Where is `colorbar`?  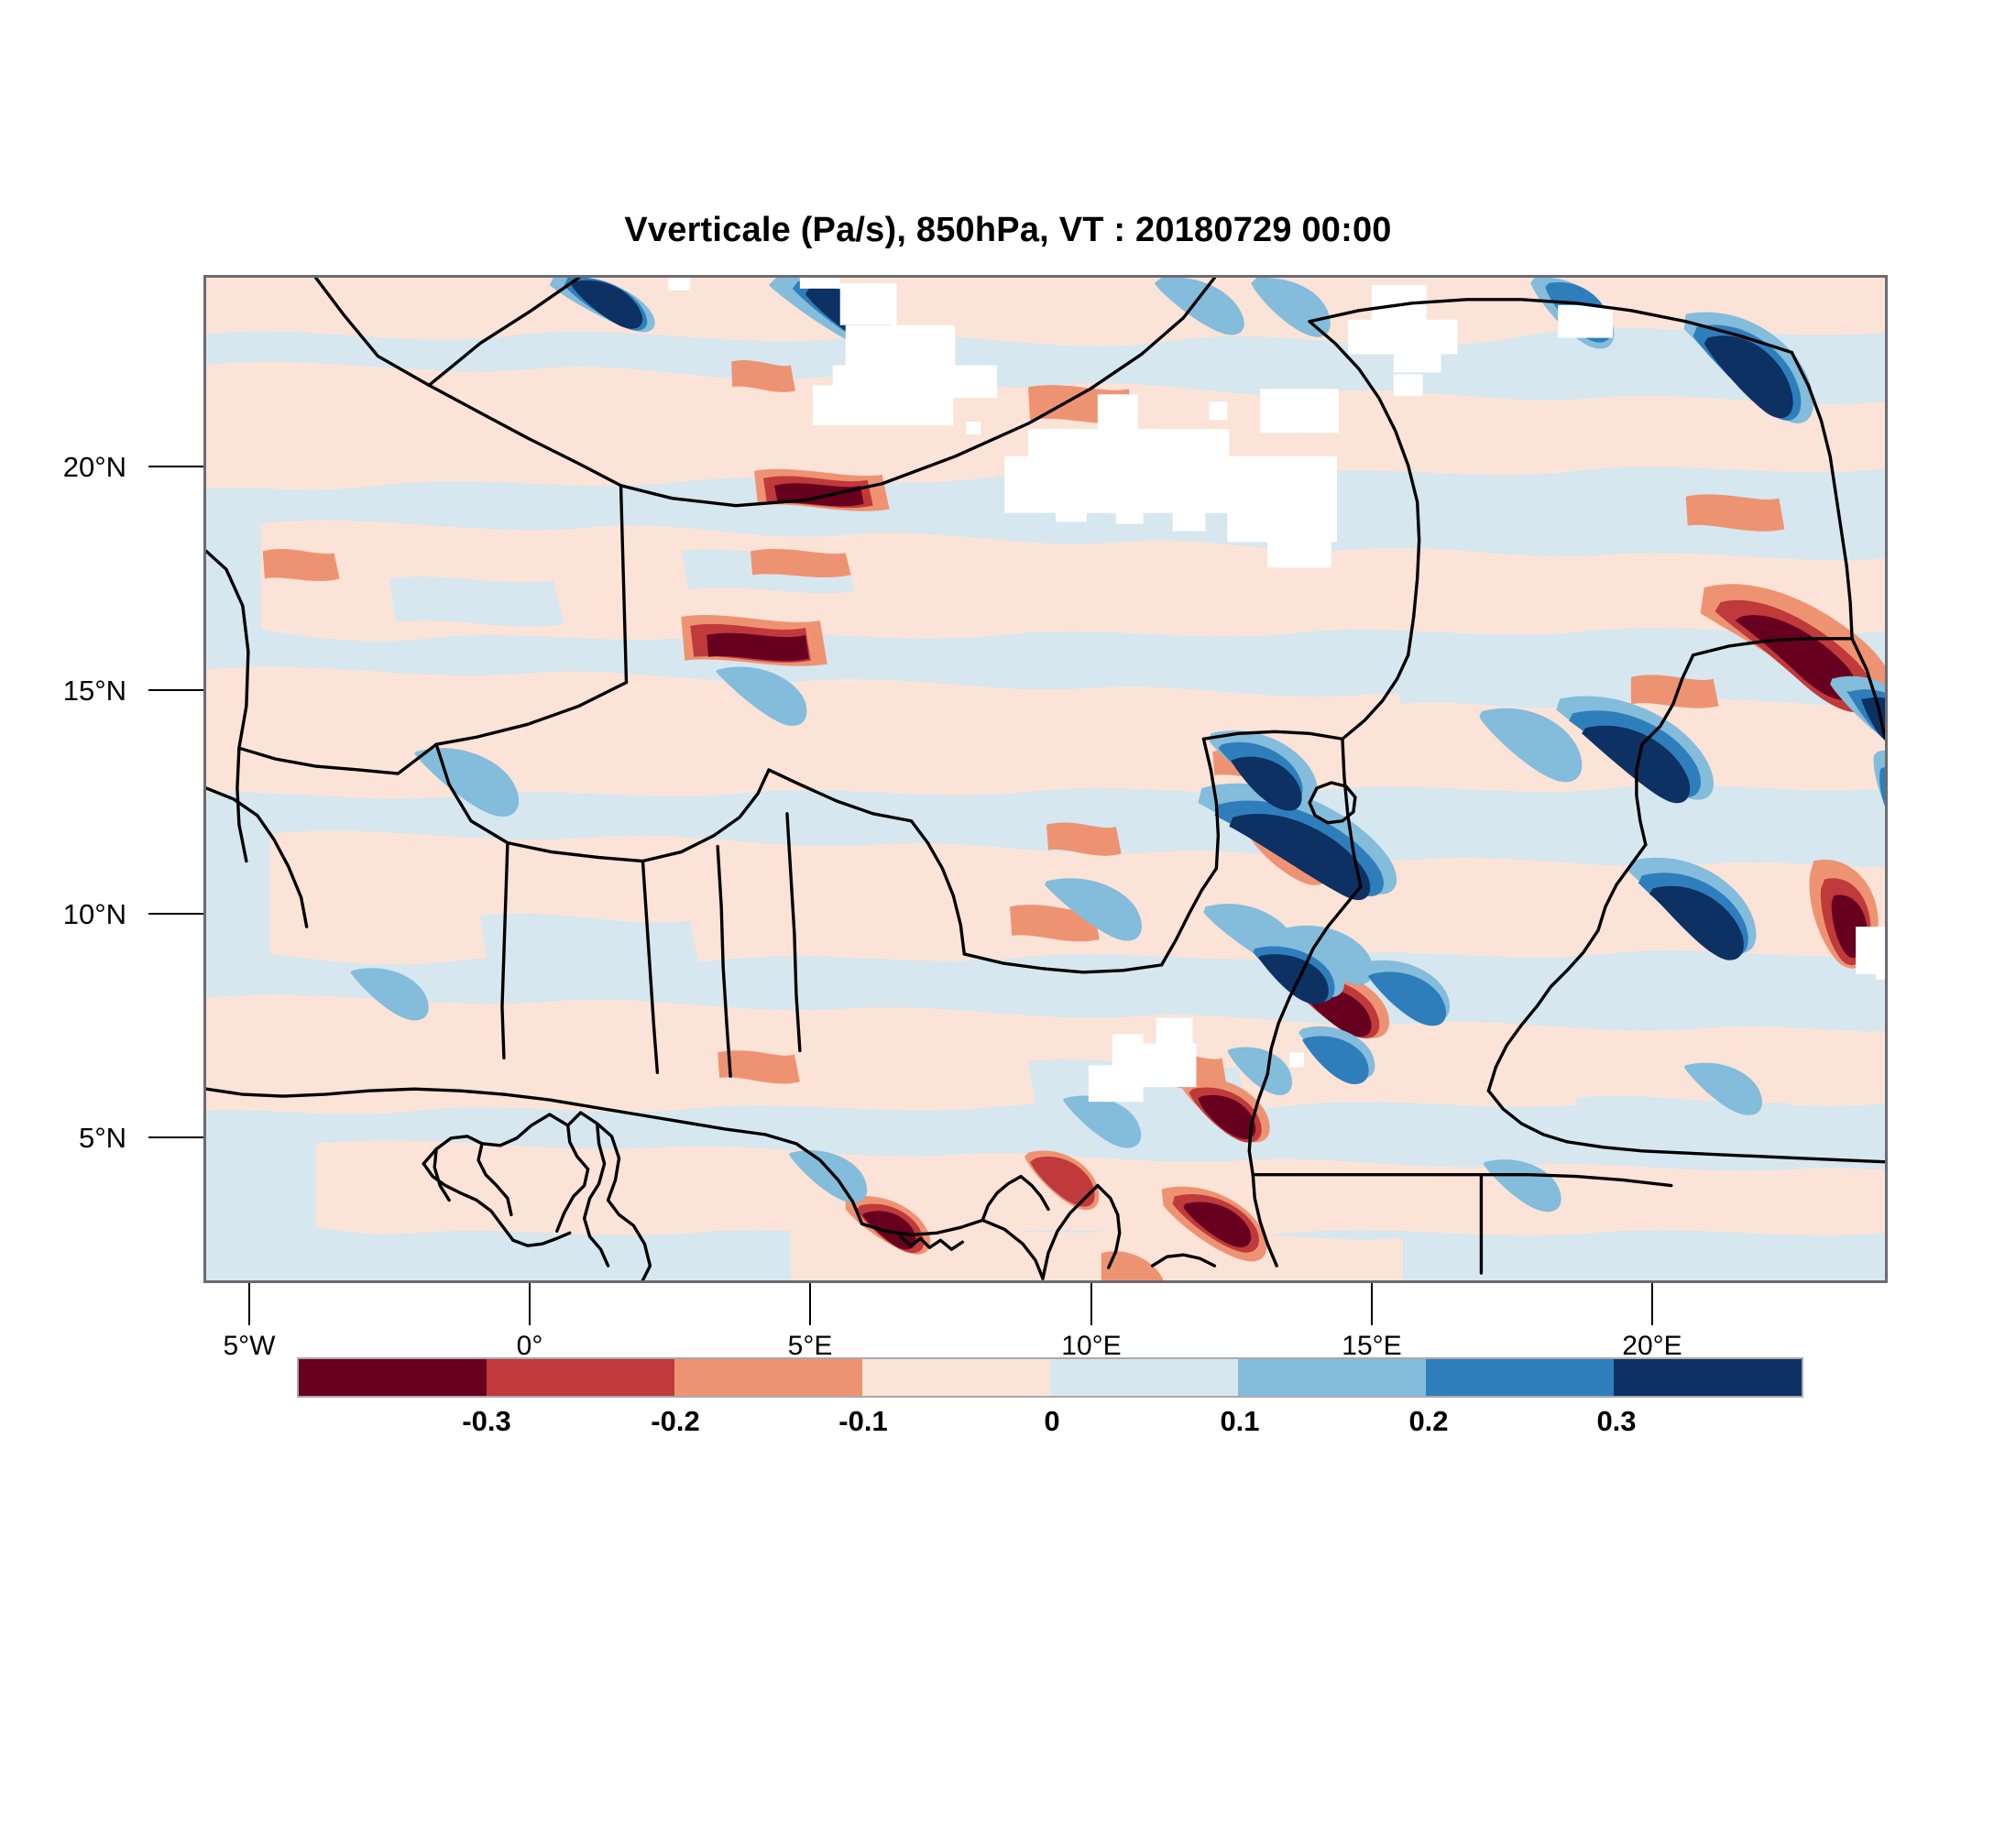
colorbar is located at coordinates (1050, 1377).